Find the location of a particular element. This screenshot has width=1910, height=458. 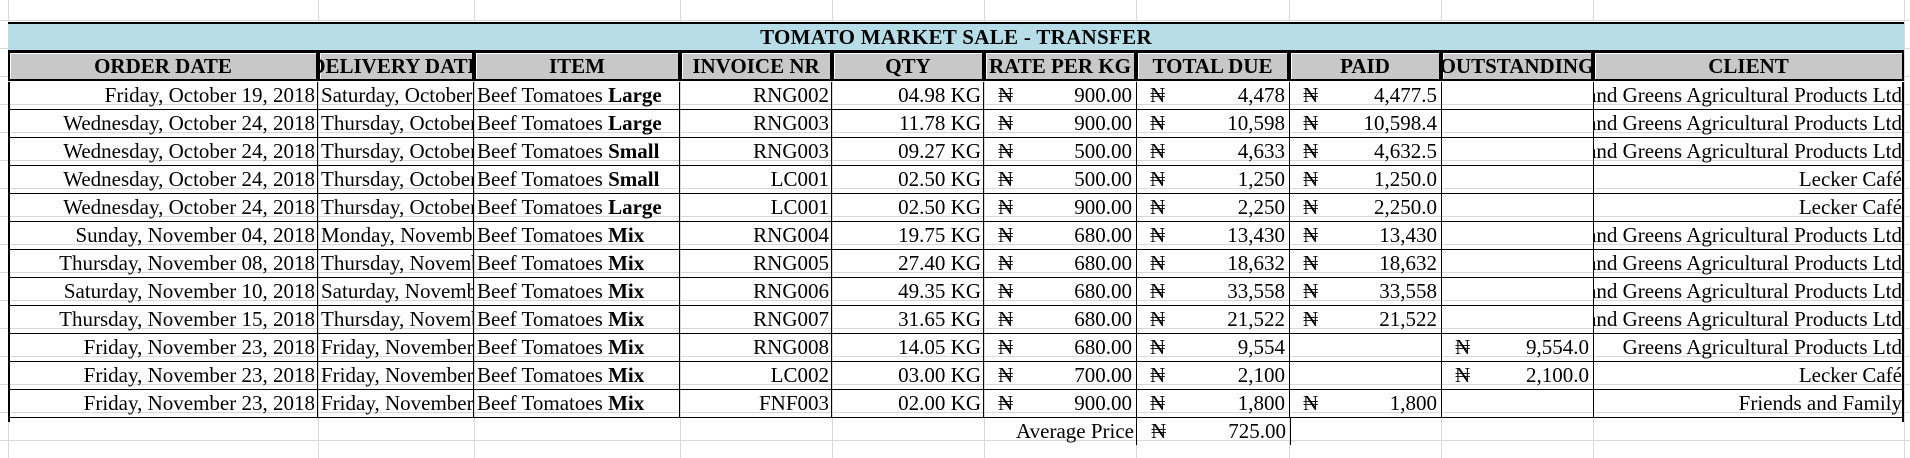

total-due-cell: ₦ 4,633 is located at coordinates (1213, 151).